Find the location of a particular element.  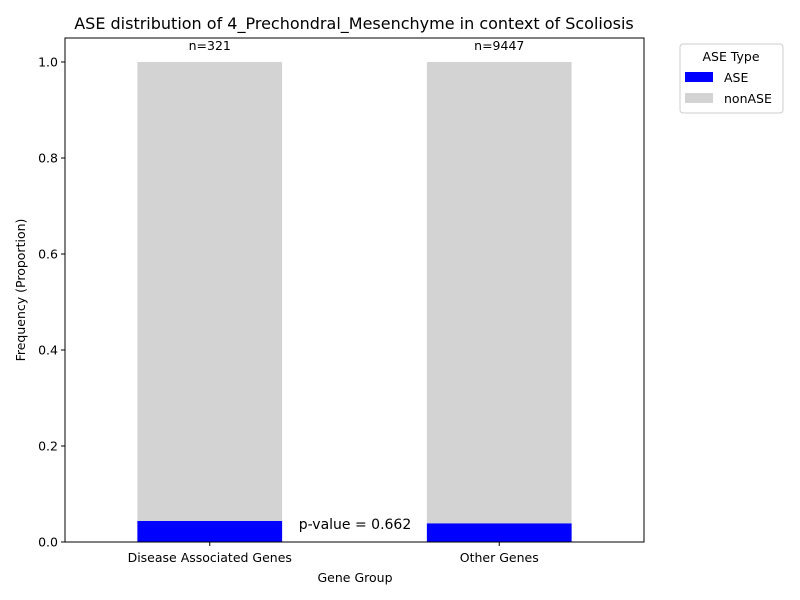

legend: ASE Type ASE nonASE is located at coordinates (731, 78).